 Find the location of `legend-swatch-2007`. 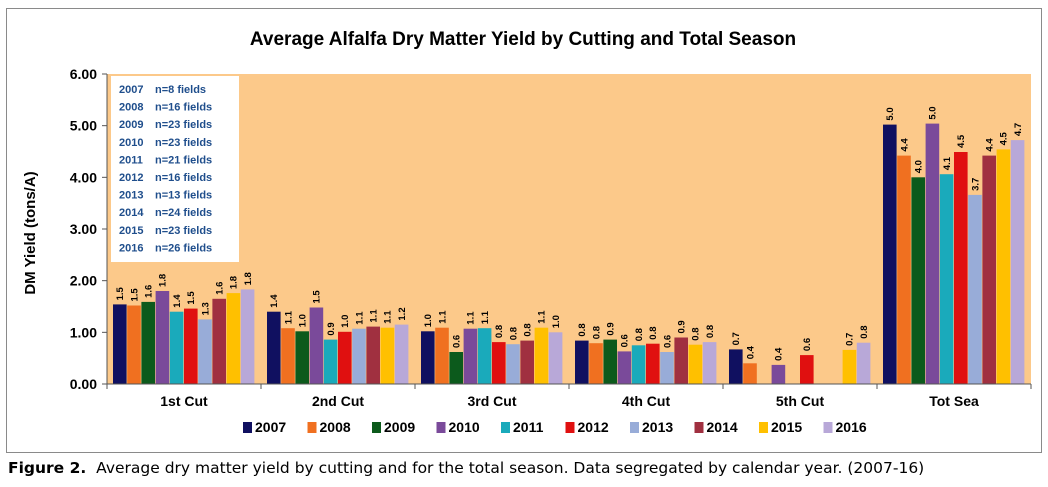

legend-swatch-2007 is located at coordinates (247, 427).